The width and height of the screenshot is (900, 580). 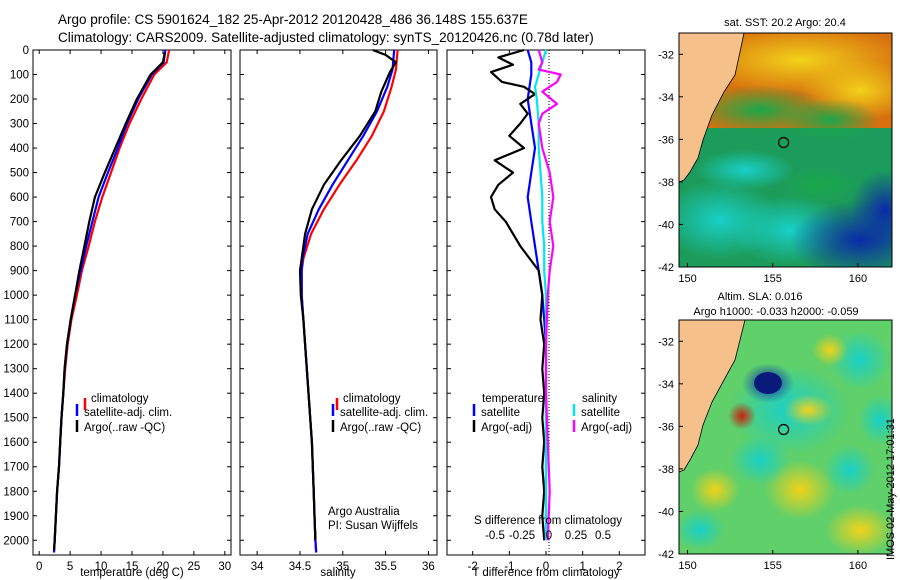 What do you see at coordinates (548, 521) in the screenshot?
I see `s-difference-label: S difference from climatology` at bounding box center [548, 521].